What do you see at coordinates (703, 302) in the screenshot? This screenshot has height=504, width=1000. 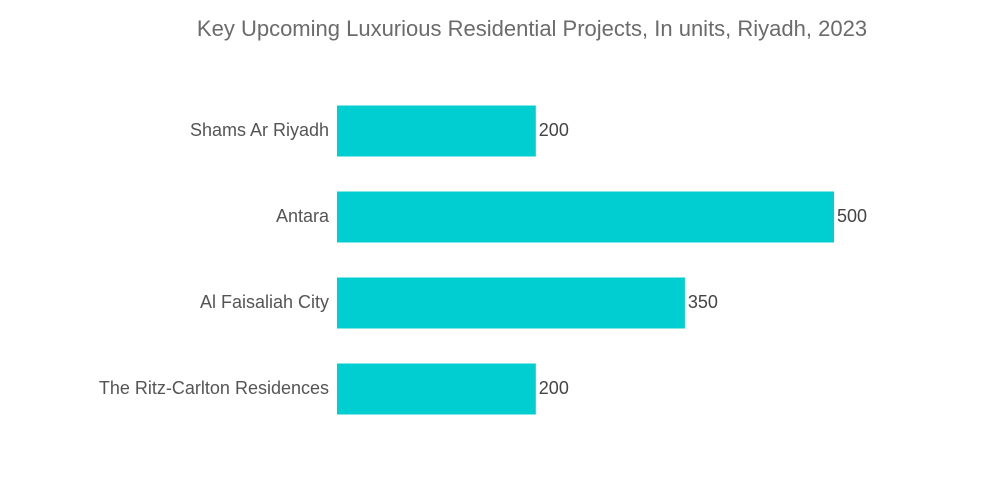 I see `value-label-al-faisaliah-city: 350` at bounding box center [703, 302].